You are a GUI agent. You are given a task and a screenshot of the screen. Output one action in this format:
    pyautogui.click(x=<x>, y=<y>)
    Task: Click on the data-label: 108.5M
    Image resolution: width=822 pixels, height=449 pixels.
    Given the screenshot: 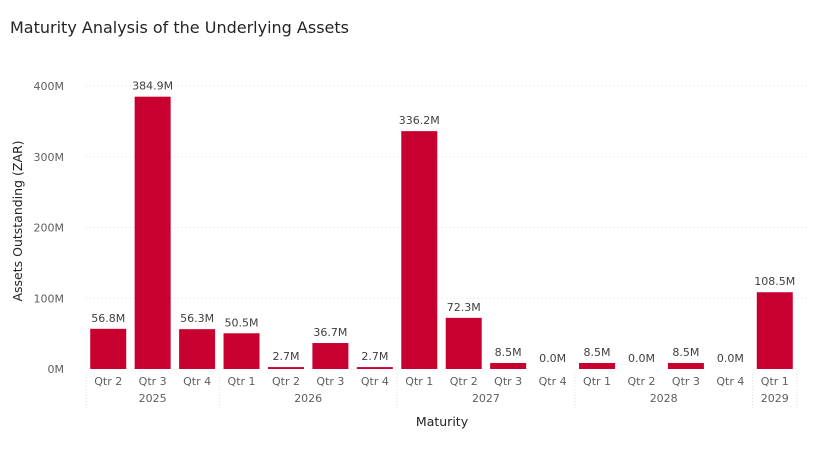 What is the action you would take?
    pyautogui.click(x=774, y=281)
    